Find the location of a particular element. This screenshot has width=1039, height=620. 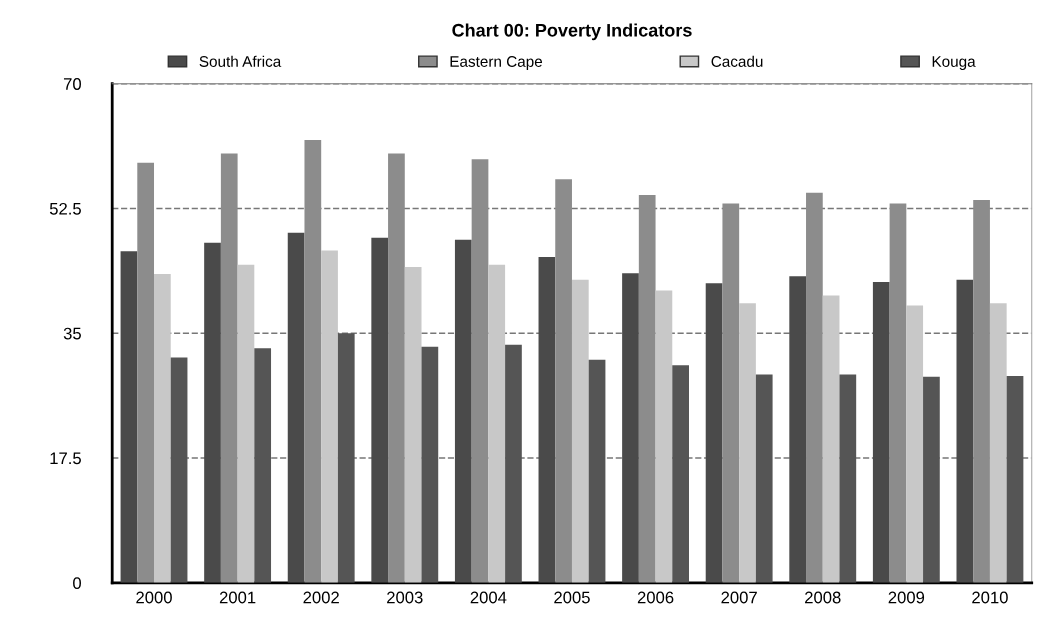

x-tick-label: 2002 is located at coordinates (321, 597).